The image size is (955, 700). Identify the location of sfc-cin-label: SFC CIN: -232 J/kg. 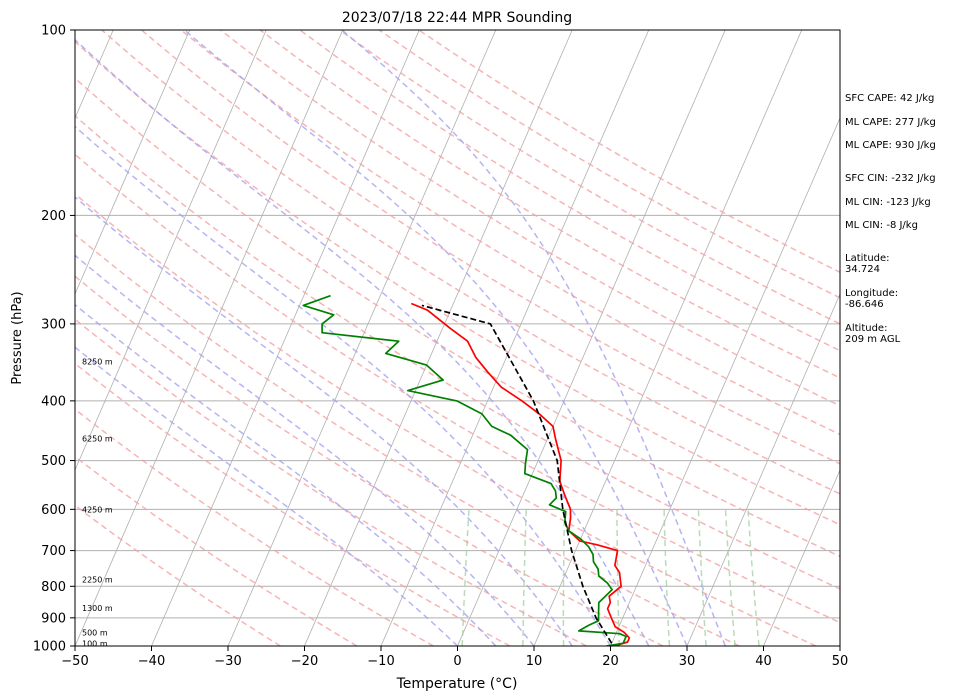
(890, 178).